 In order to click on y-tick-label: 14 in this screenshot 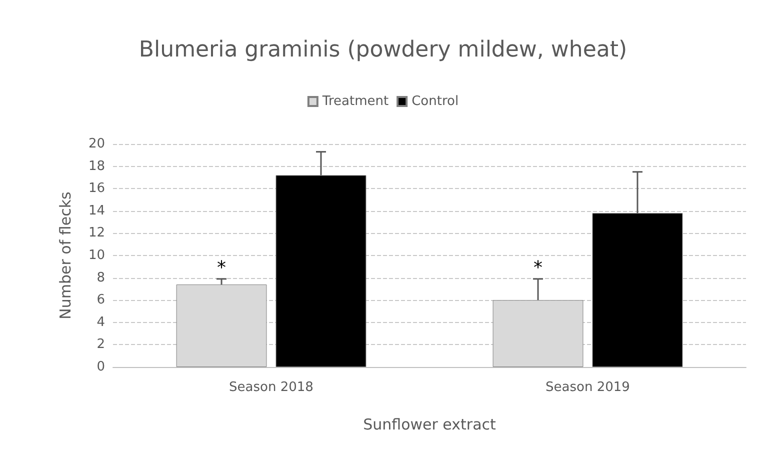, I will do `click(96, 210)`.